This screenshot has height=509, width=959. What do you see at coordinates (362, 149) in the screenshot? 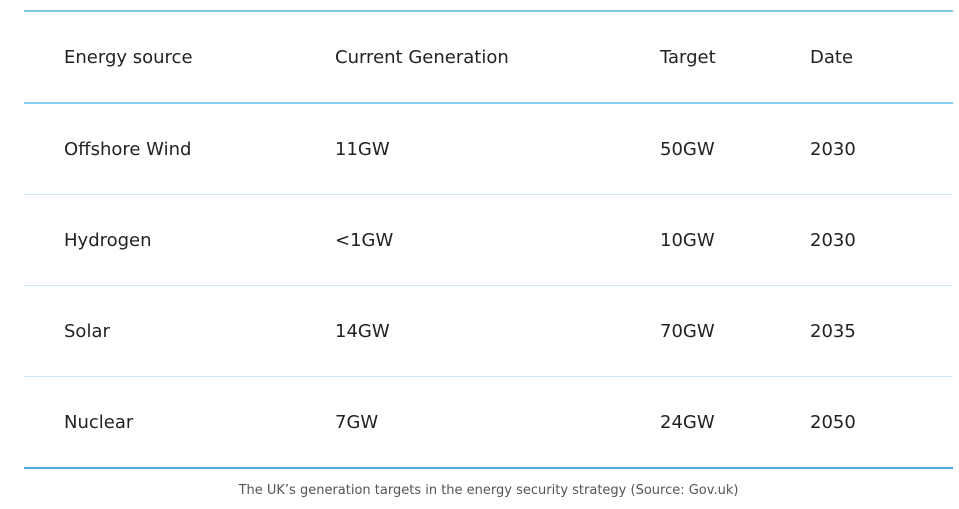
I see `cell: 11GW` at bounding box center [362, 149].